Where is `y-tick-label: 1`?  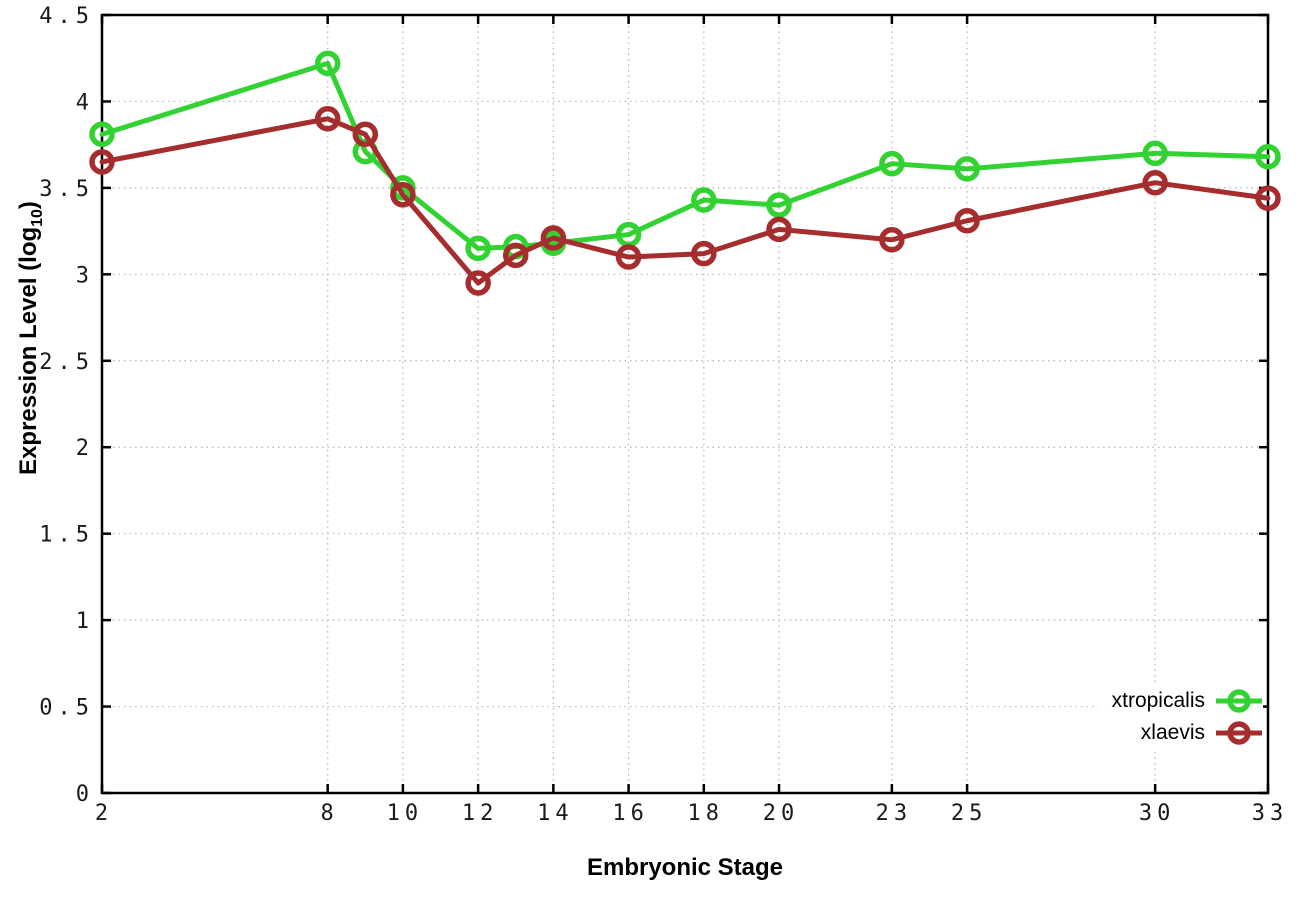 y-tick-label: 1 is located at coordinates (85, 621).